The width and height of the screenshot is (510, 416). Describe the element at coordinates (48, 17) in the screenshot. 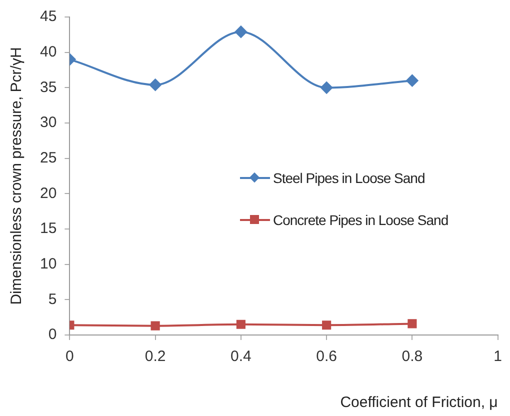

I see `y-tick-label: 45` at that location.